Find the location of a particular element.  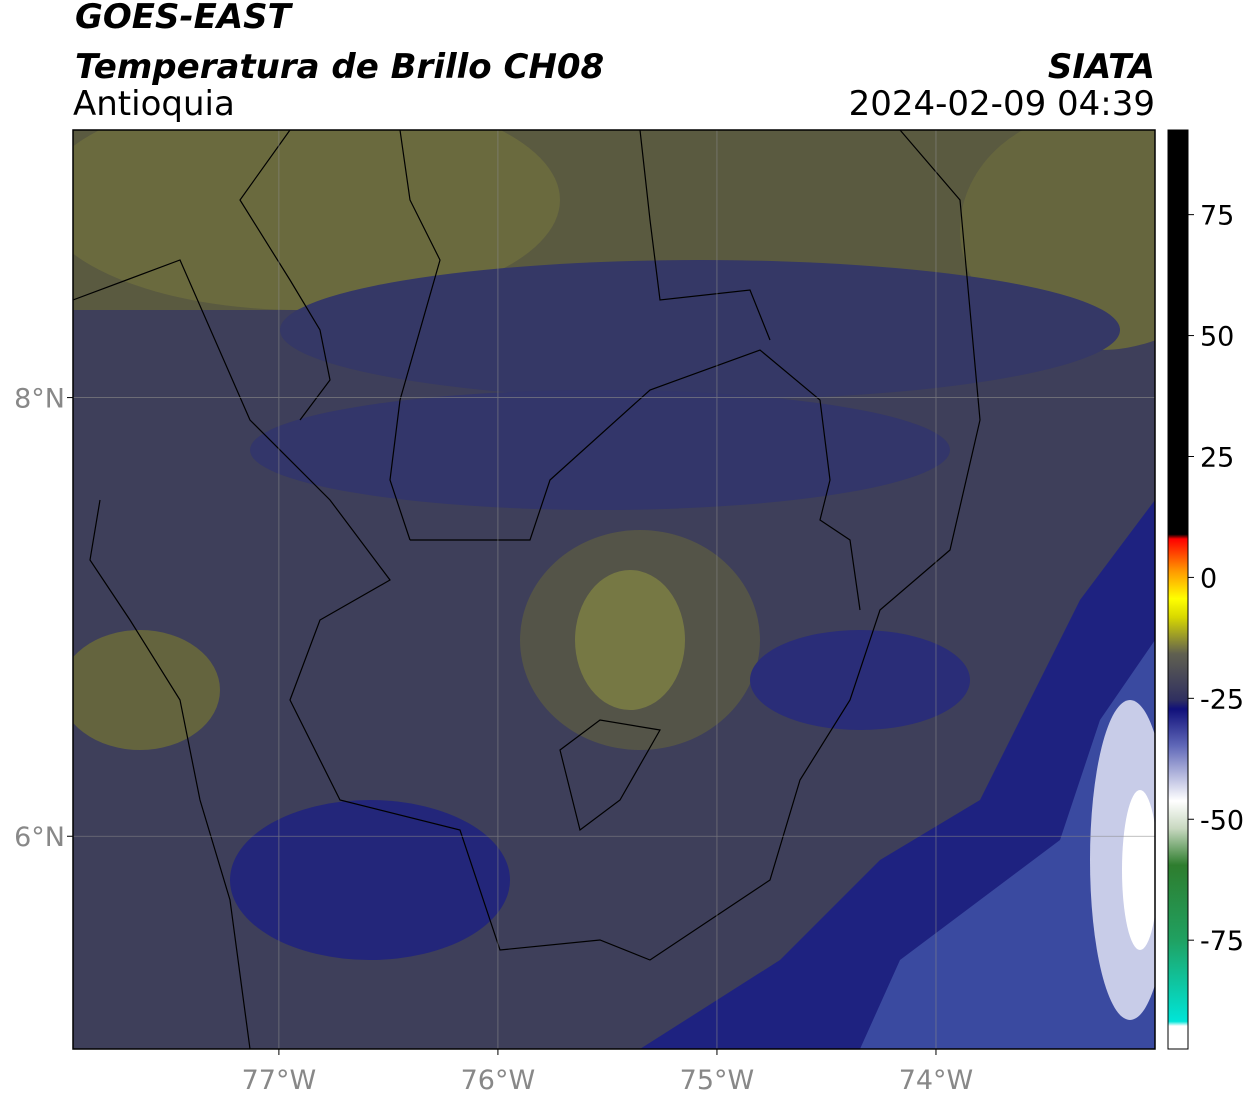

colorbar-tick-label: -75 is located at coordinates (1222, 941).